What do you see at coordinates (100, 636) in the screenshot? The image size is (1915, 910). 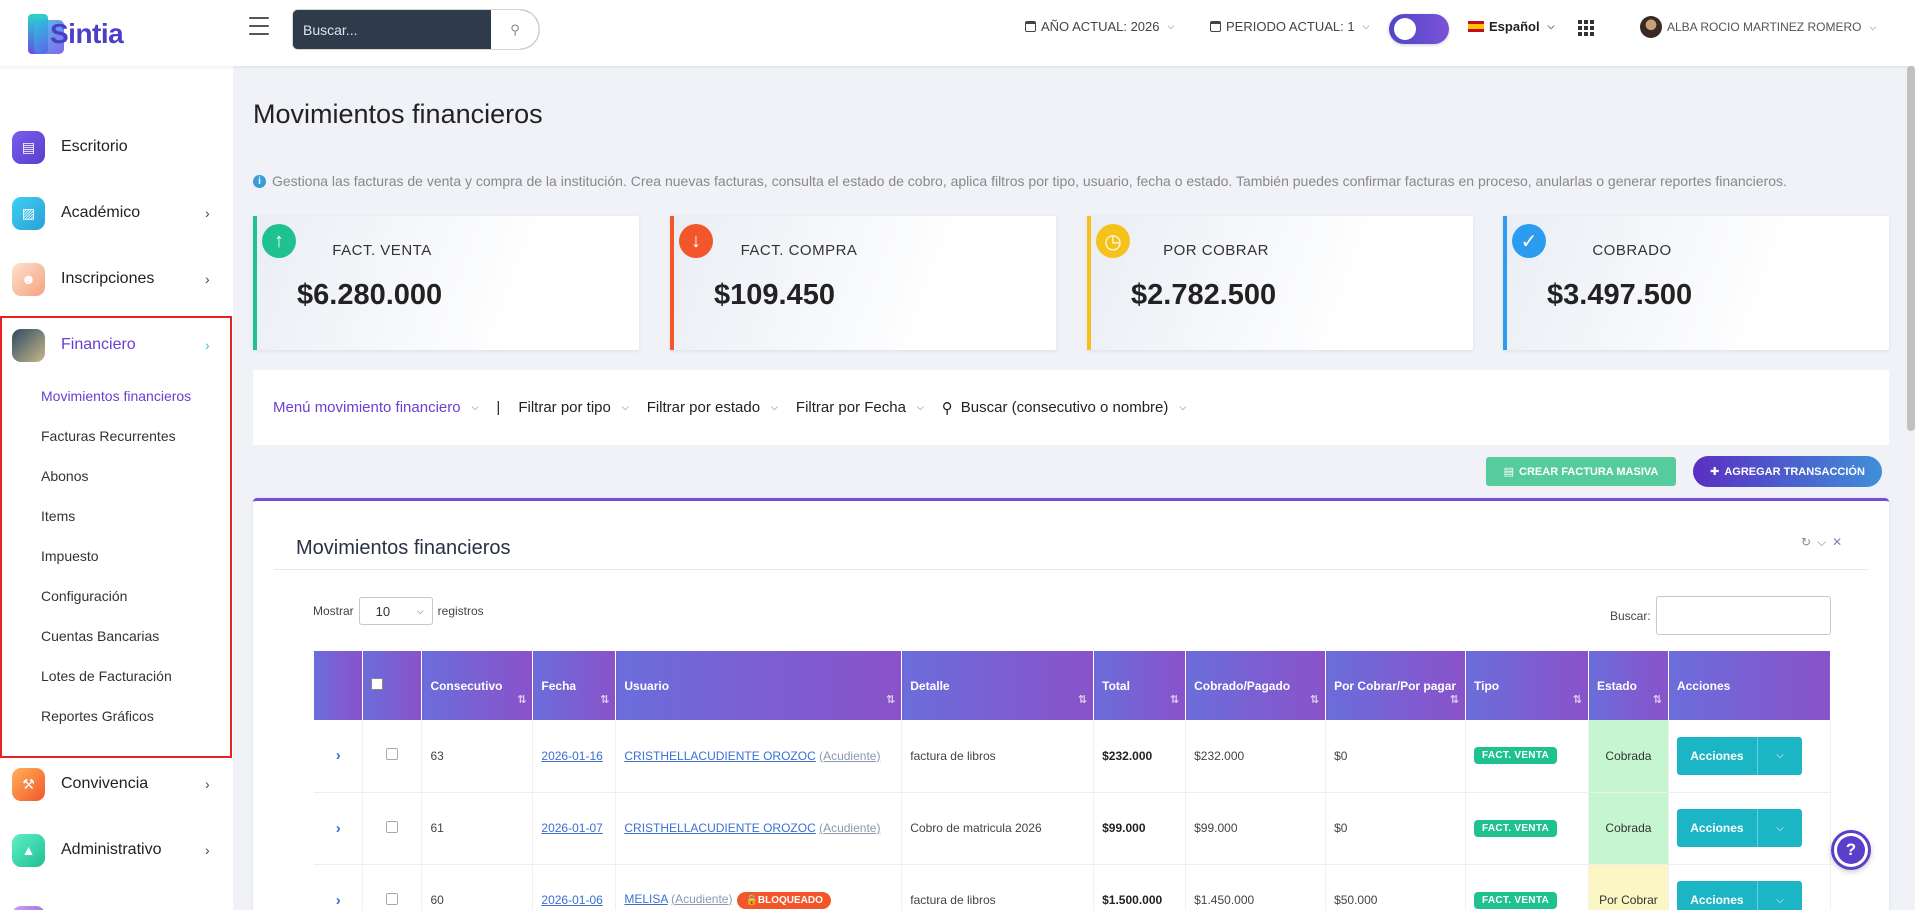 I see `submenu-cuentas-bancarias: Cuentas Bancarias` at bounding box center [100, 636].